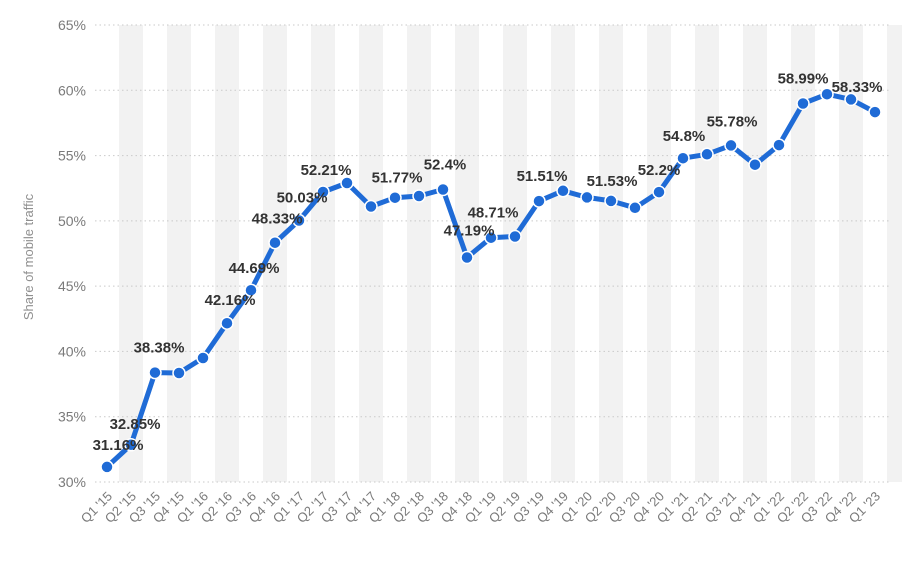 The image size is (902, 572). I want to click on point-label: 51.53%, so click(612, 181).